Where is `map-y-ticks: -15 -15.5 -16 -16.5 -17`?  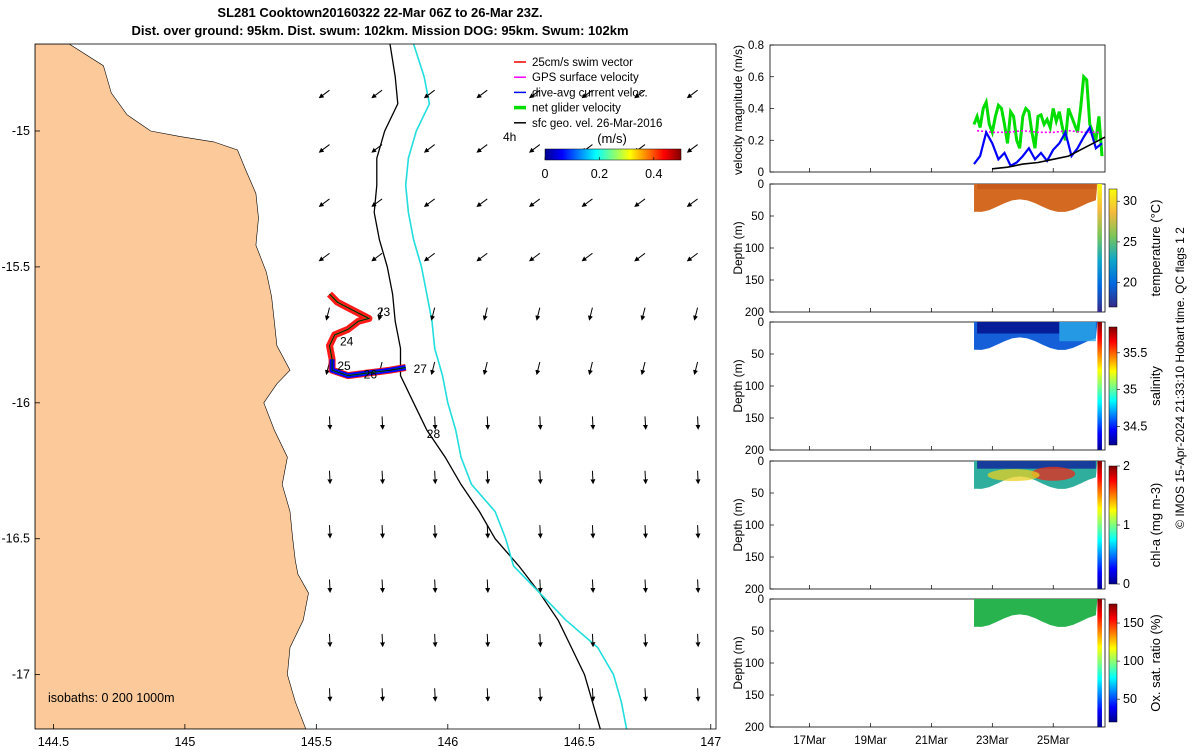
map-y-ticks: -15 -15.5 -16 -16.5 -17 is located at coordinates (21, 403).